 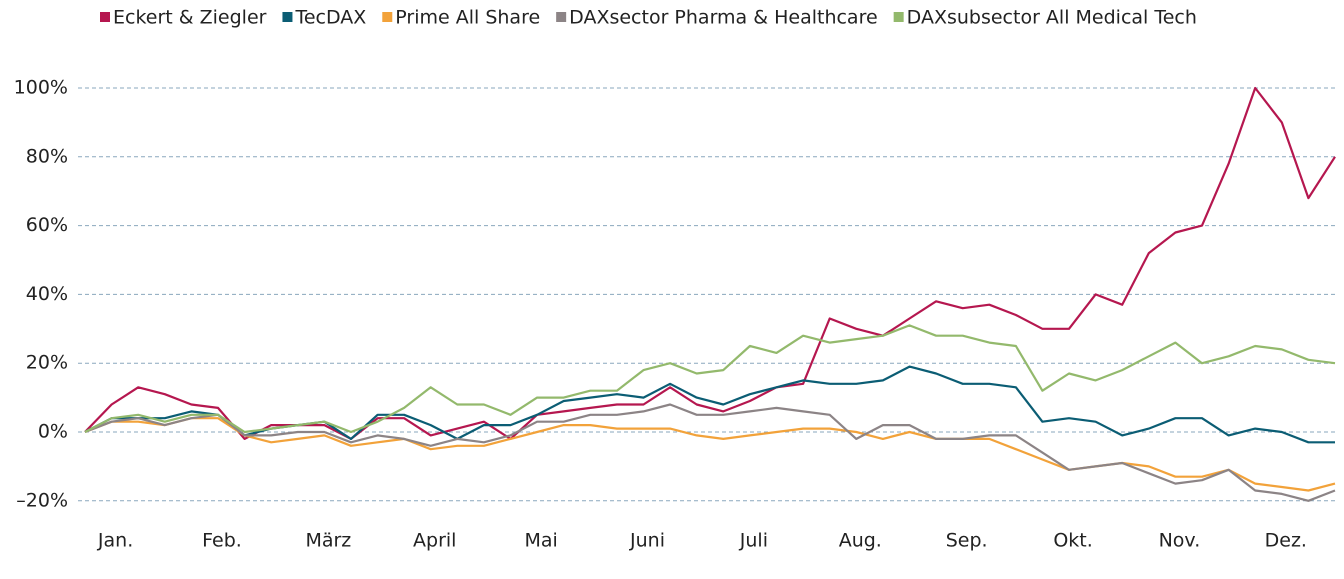 I want to click on y-tick-label: –20%, so click(x=42, y=500).